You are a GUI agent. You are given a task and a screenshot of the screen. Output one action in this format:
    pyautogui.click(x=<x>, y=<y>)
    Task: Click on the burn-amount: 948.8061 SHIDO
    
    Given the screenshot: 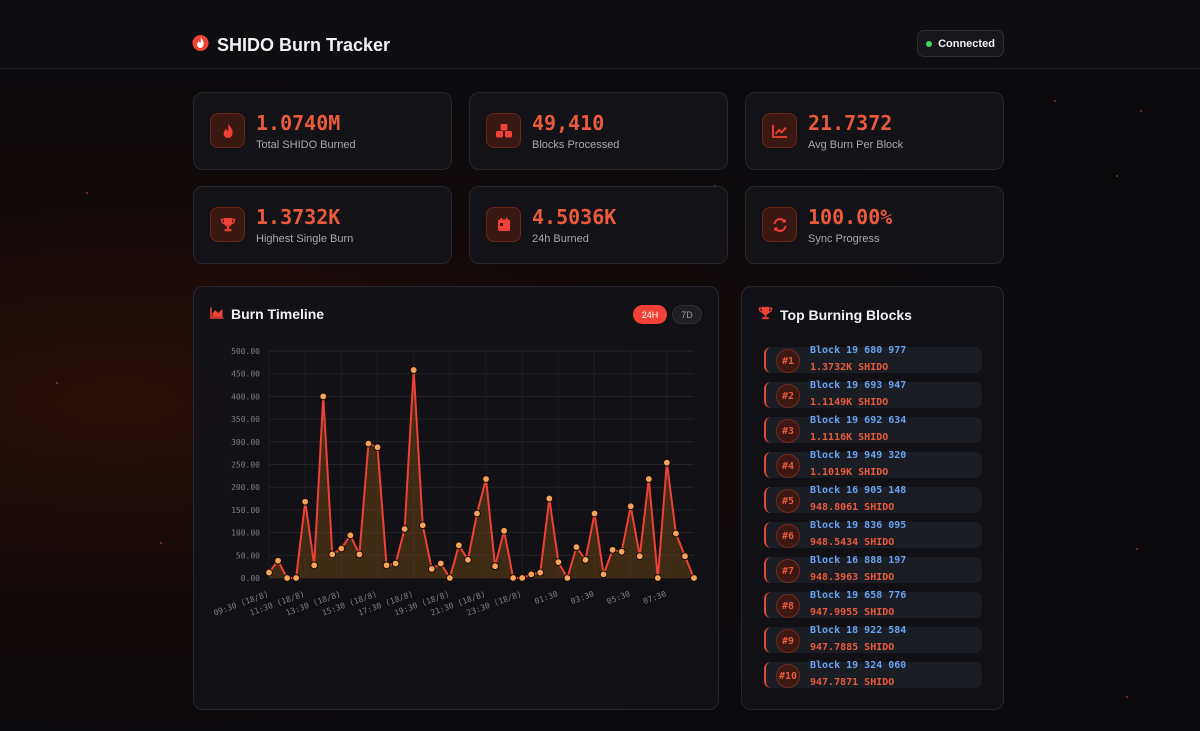 What is the action you would take?
    pyautogui.click(x=852, y=507)
    